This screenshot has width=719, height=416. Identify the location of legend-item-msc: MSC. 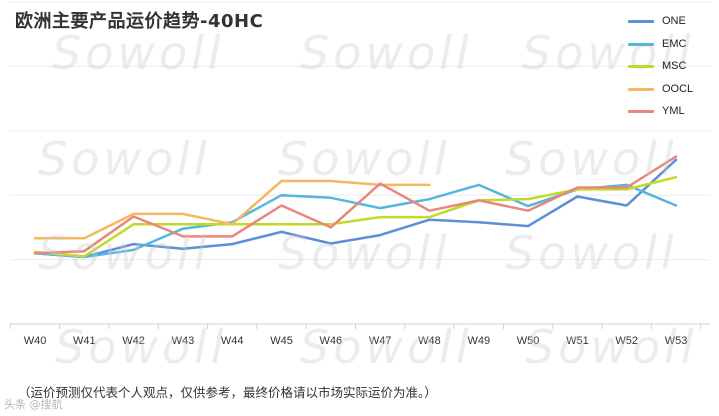
(669, 70).